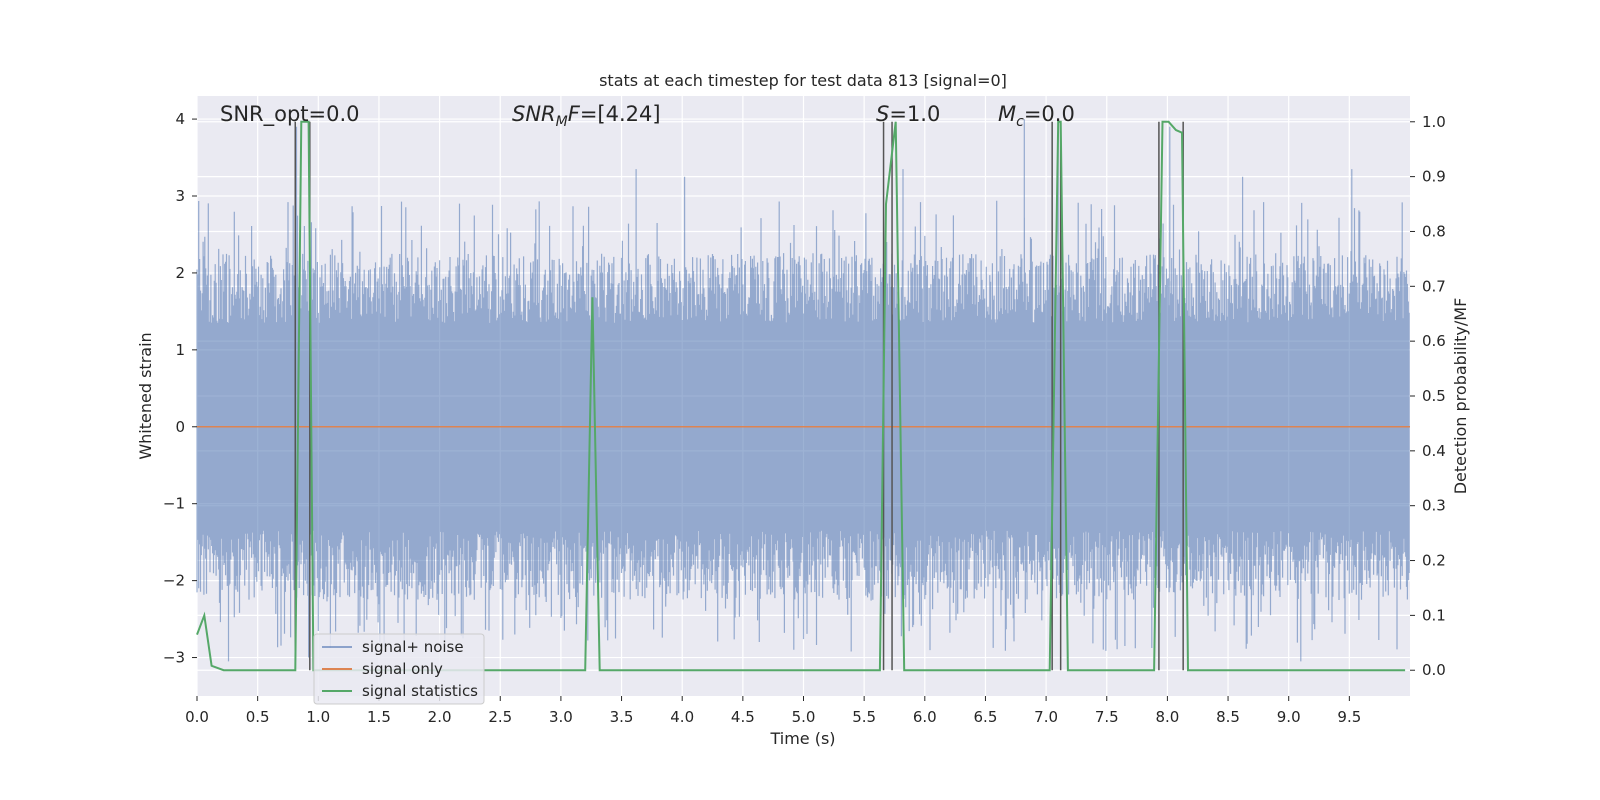  What do you see at coordinates (864, 717) in the screenshot?
I see `x-tick-label: 5.5` at bounding box center [864, 717].